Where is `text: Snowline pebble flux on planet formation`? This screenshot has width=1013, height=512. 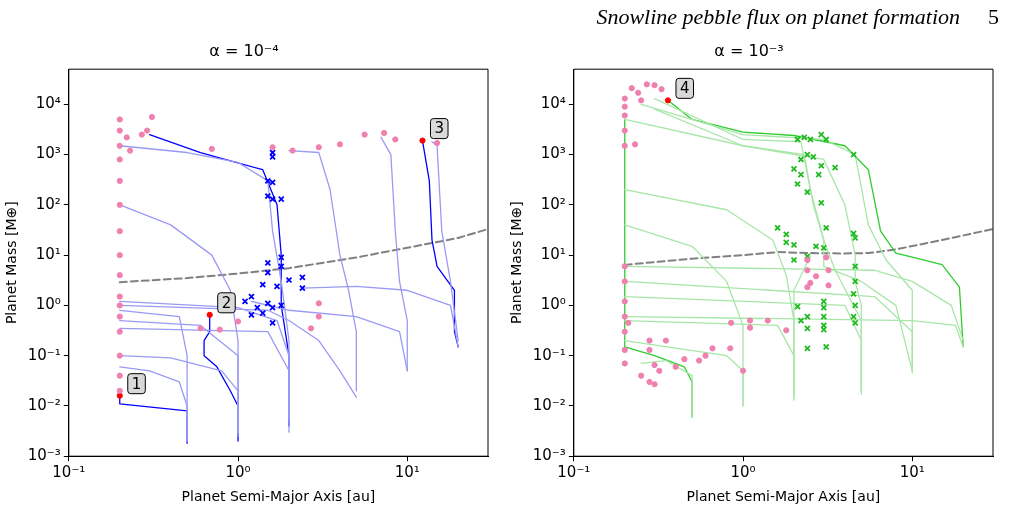
text: Snowline pebble flux on planet formation is located at coordinates (778, 17).